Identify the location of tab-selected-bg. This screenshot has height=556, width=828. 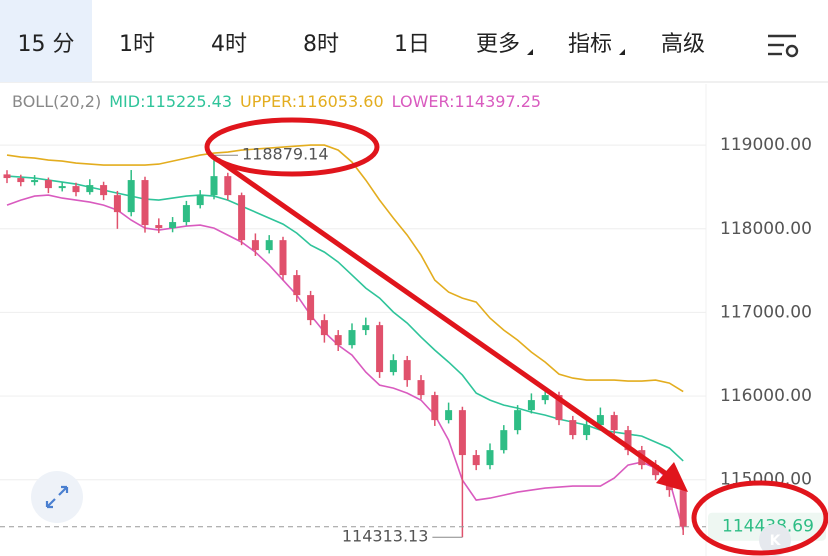
(46, 41).